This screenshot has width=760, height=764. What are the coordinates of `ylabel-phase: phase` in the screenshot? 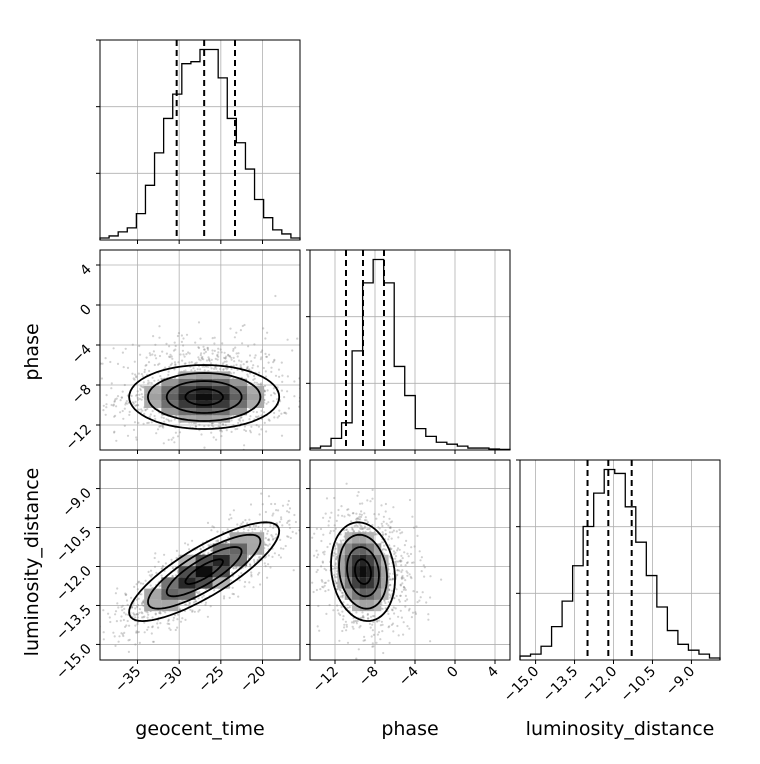 It's located at (32, 351).